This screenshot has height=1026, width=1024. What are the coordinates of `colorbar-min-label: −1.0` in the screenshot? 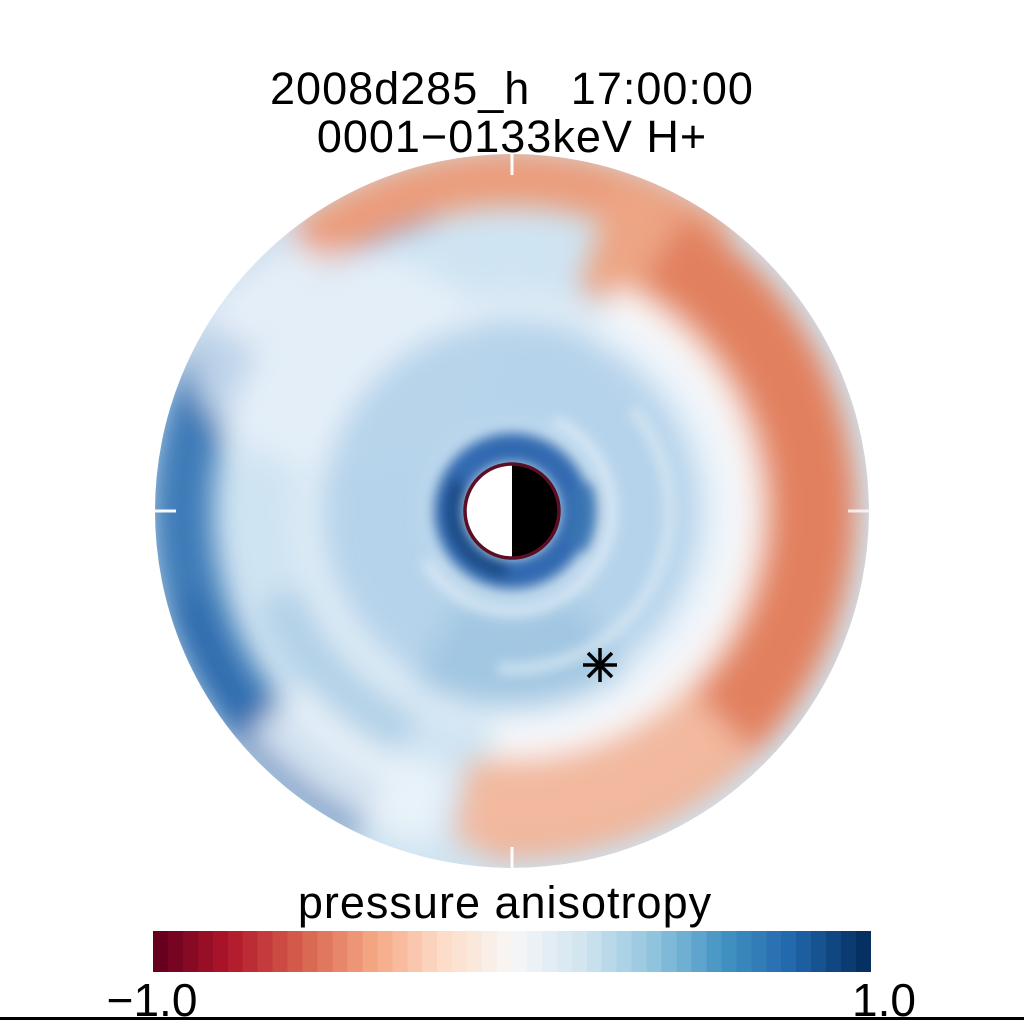 It's located at (152, 1000).